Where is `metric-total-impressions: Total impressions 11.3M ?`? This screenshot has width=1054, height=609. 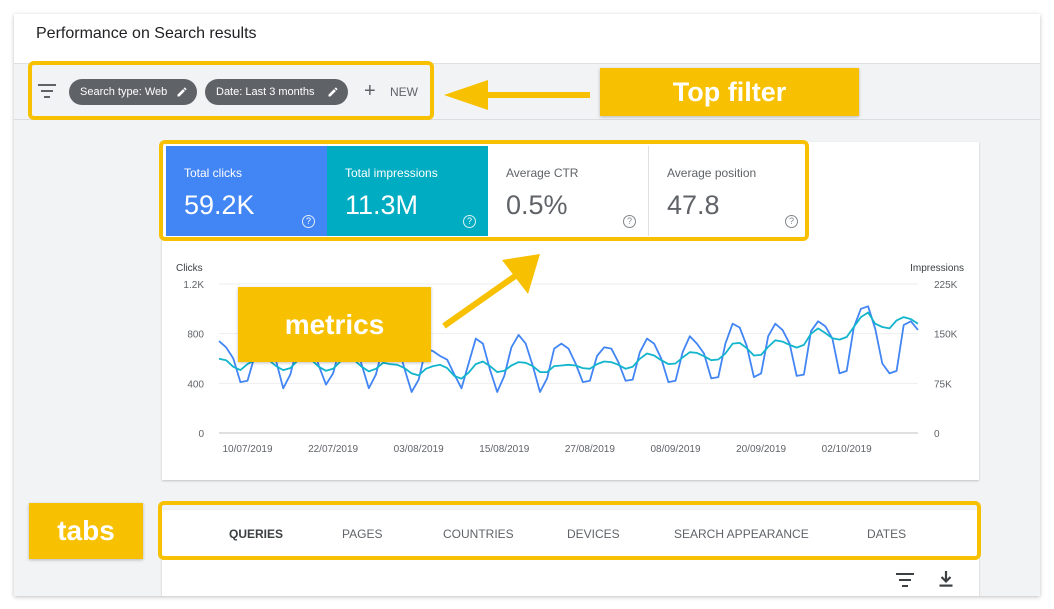 metric-total-impressions: Total impressions 11.3M ? is located at coordinates (407, 191).